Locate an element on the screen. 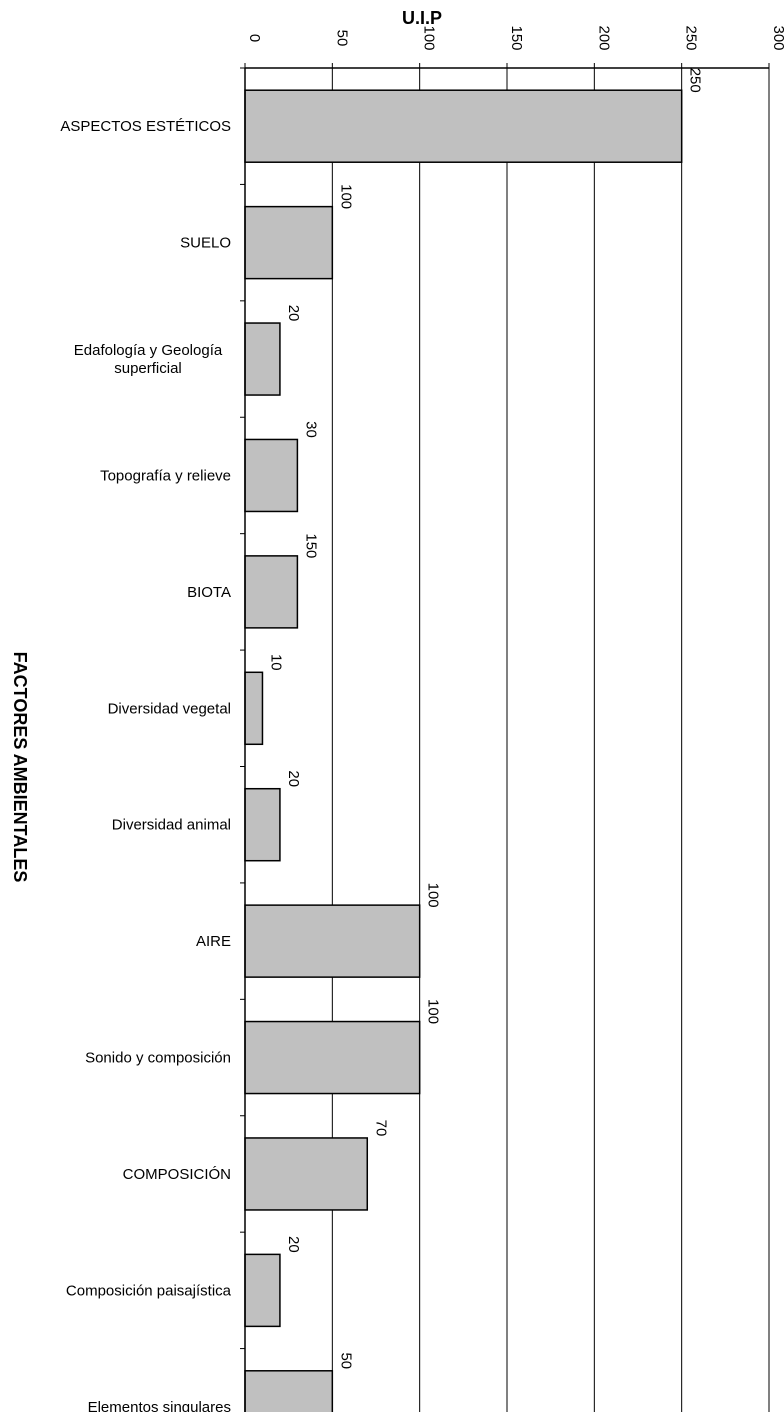  y-axis-label: FACTORES AMBIENTALES is located at coordinates (20, 767).